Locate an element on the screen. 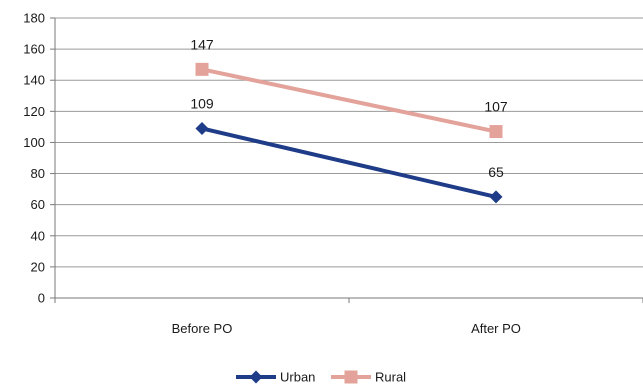 The width and height of the screenshot is (643, 388). series-line-urban is located at coordinates (349, 162).